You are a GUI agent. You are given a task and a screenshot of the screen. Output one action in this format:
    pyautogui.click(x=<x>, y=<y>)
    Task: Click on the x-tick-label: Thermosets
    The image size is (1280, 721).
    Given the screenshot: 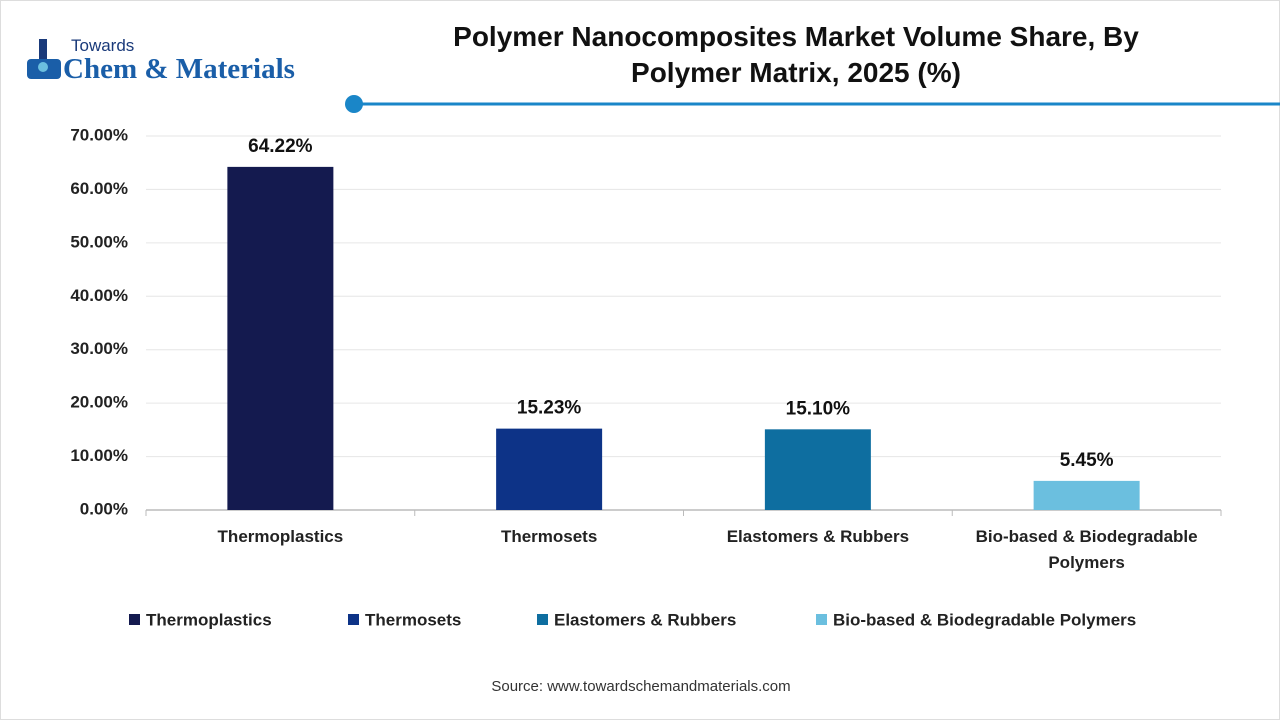 What is the action you would take?
    pyautogui.click(x=549, y=536)
    